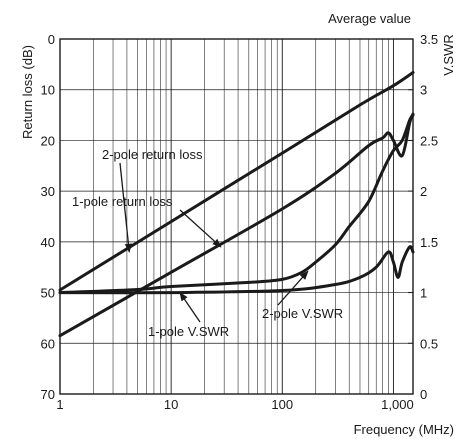  What do you see at coordinates (282, 404) in the screenshot?
I see `x-tick-label: 100` at bounding box center [282, 404].